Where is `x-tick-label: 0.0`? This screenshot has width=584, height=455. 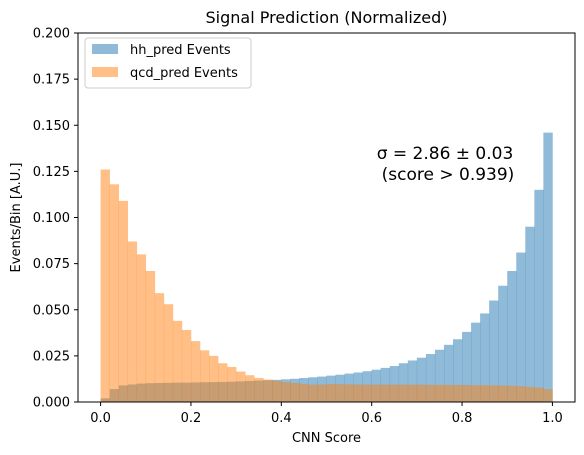
x-tick-label: 0.0 is located at coordinates (100, 418).